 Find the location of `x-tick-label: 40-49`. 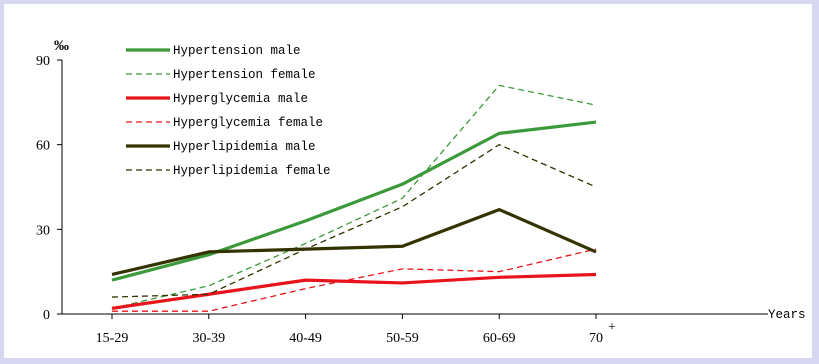

x-tick-label: 40-49 is located at coordinates (305, 338).